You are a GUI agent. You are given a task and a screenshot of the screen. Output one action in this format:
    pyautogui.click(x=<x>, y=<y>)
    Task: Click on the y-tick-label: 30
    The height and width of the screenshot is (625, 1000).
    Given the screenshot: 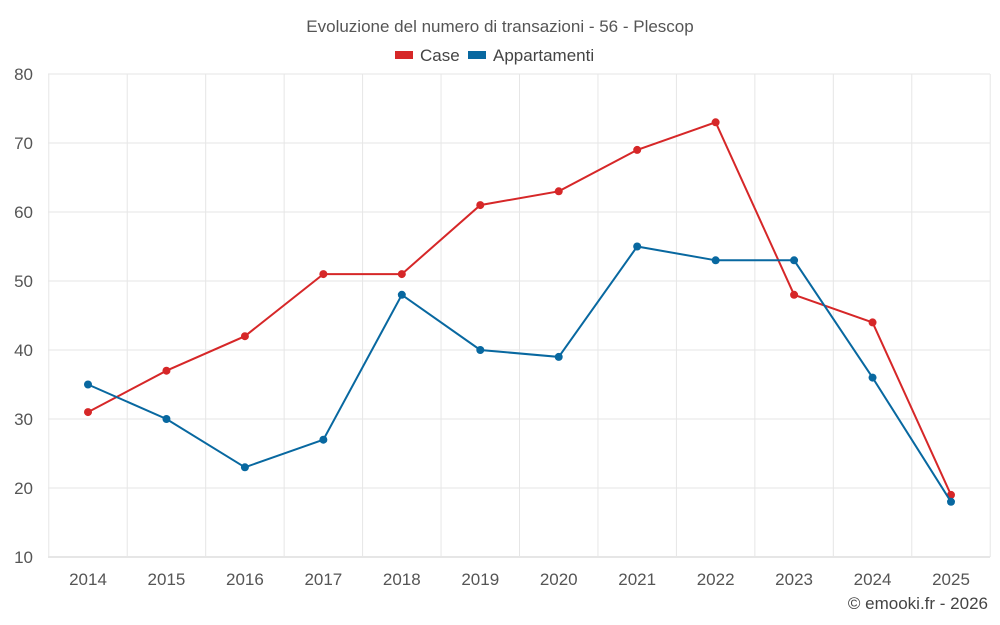 What is the action you would take?
    pyautogui.click(x=23, y=419)
    